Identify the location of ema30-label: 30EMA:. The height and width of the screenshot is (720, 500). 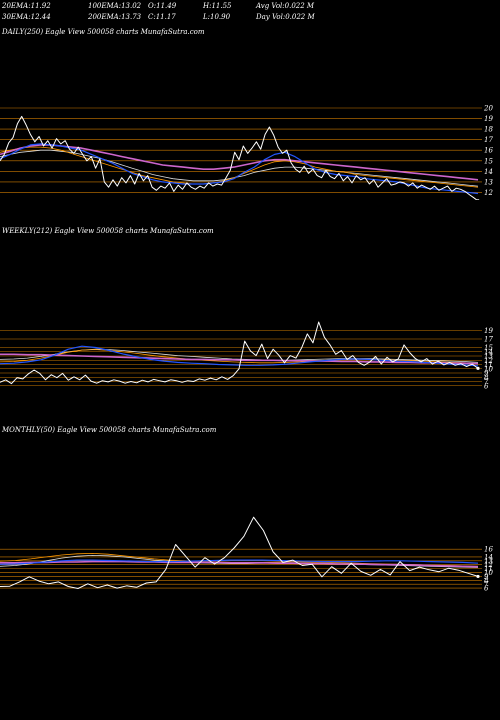
(16, 17).